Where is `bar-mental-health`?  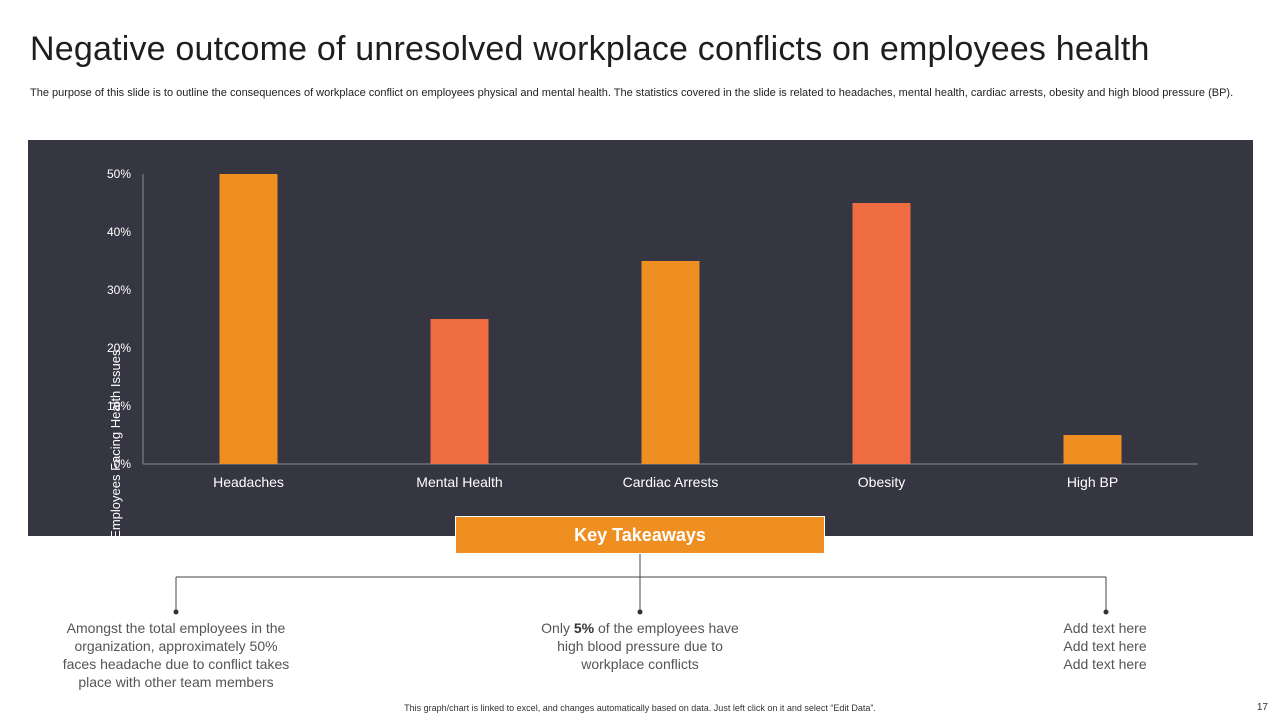 bar-mental-health is located at coordinates (459, 391).